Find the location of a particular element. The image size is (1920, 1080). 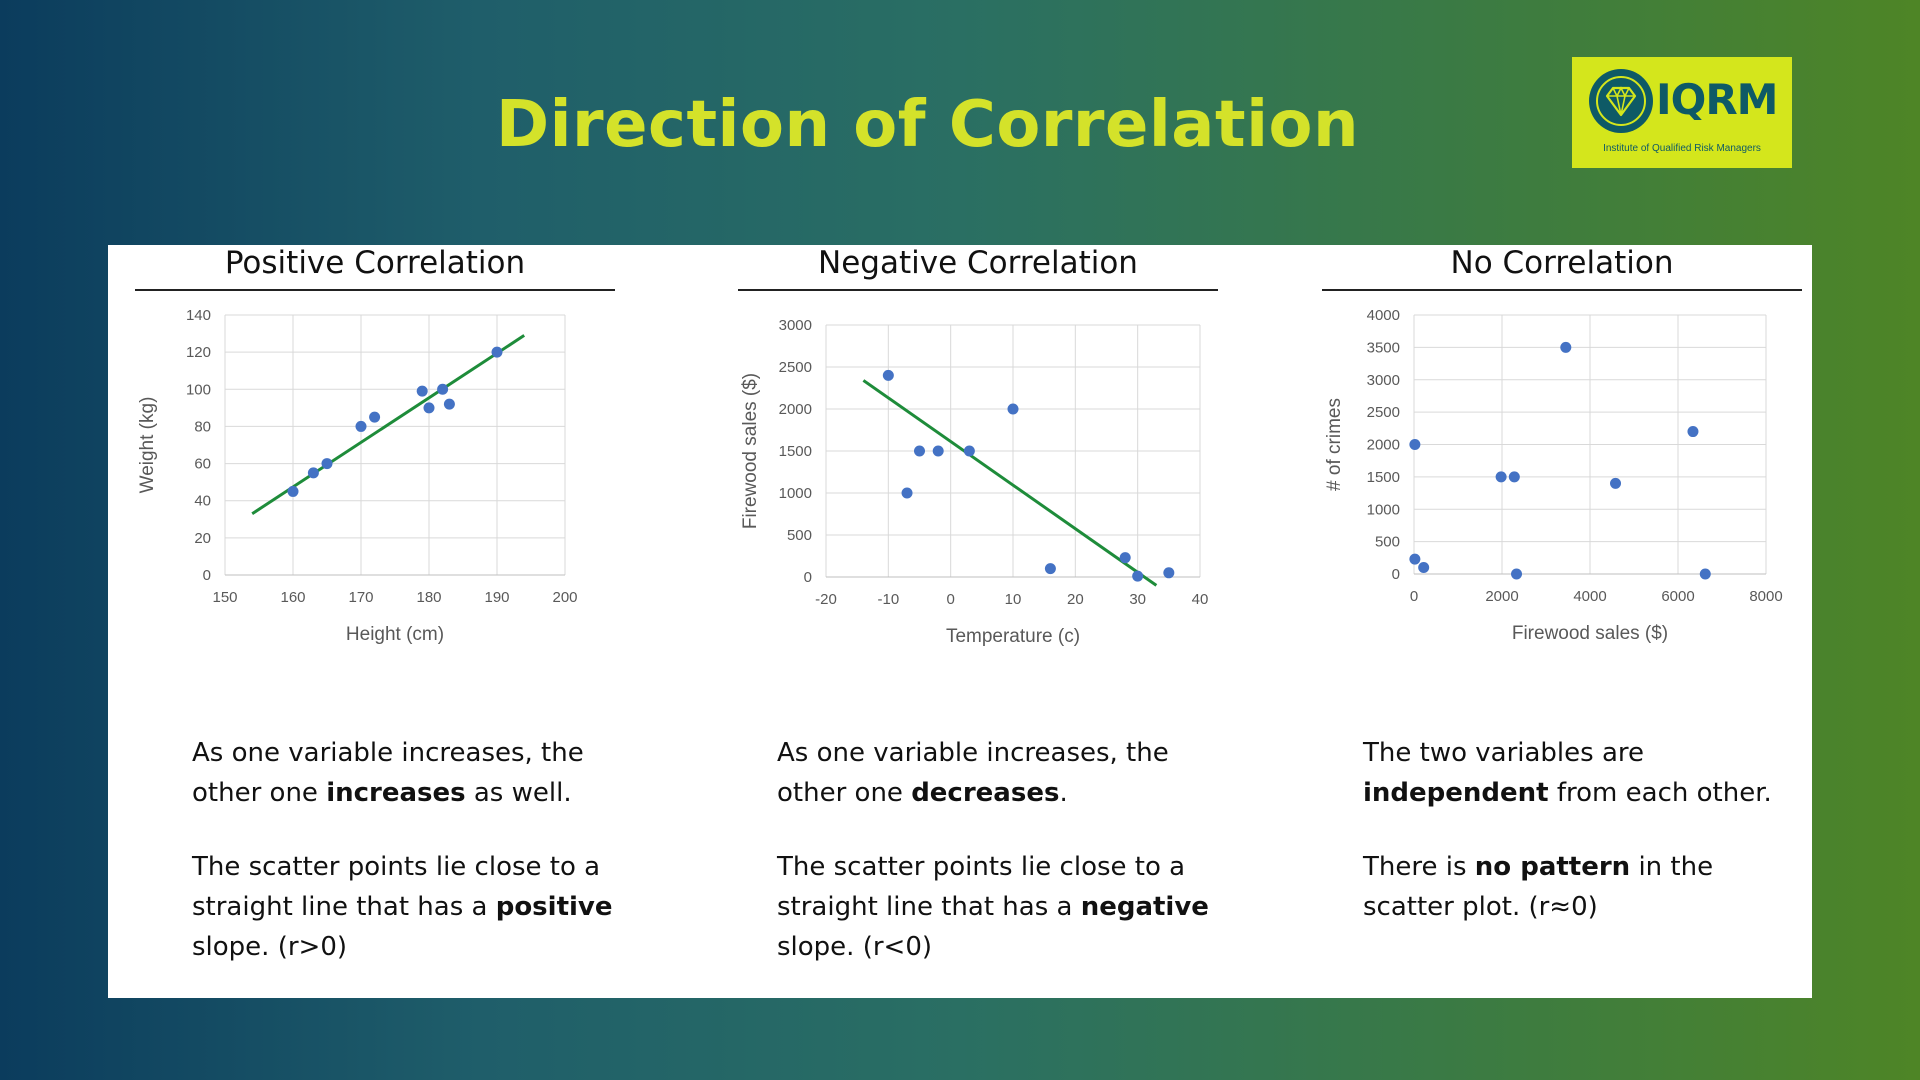

x-tick-label: 150 is located at coordinates (224, 597).